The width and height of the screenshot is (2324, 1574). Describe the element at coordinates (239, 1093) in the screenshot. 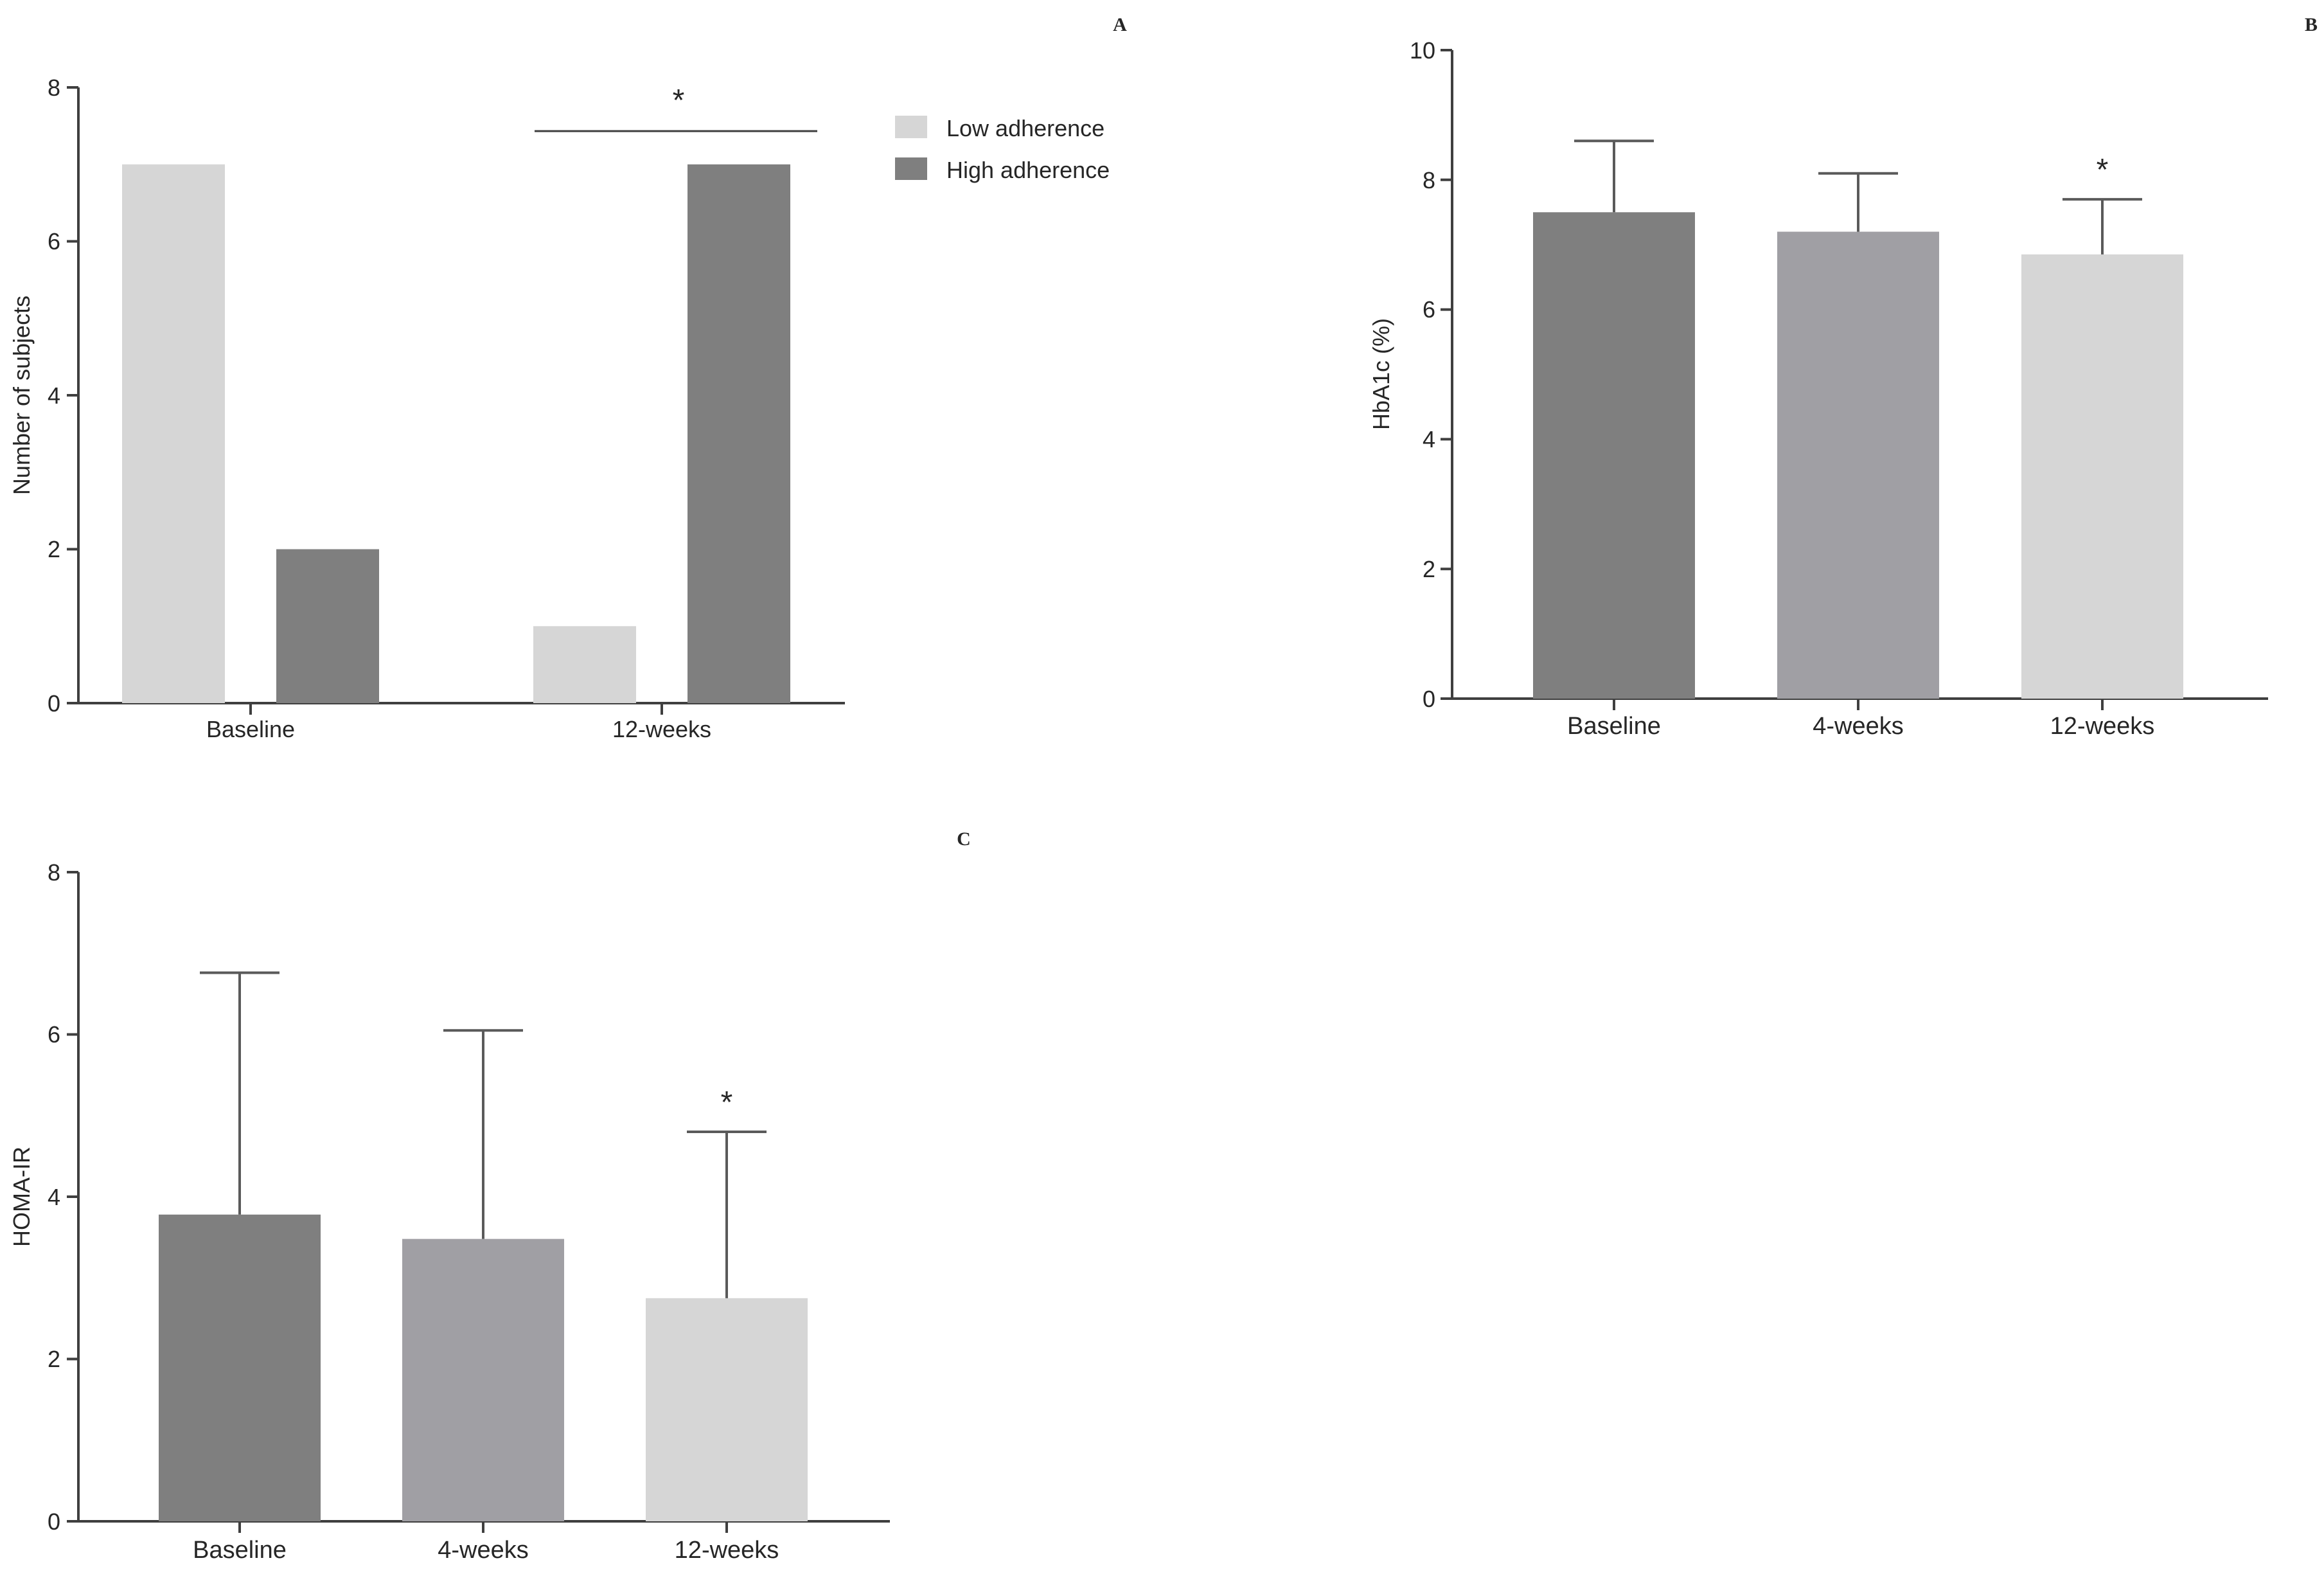

I see `panel-c-error-bar-baseline` at that location.